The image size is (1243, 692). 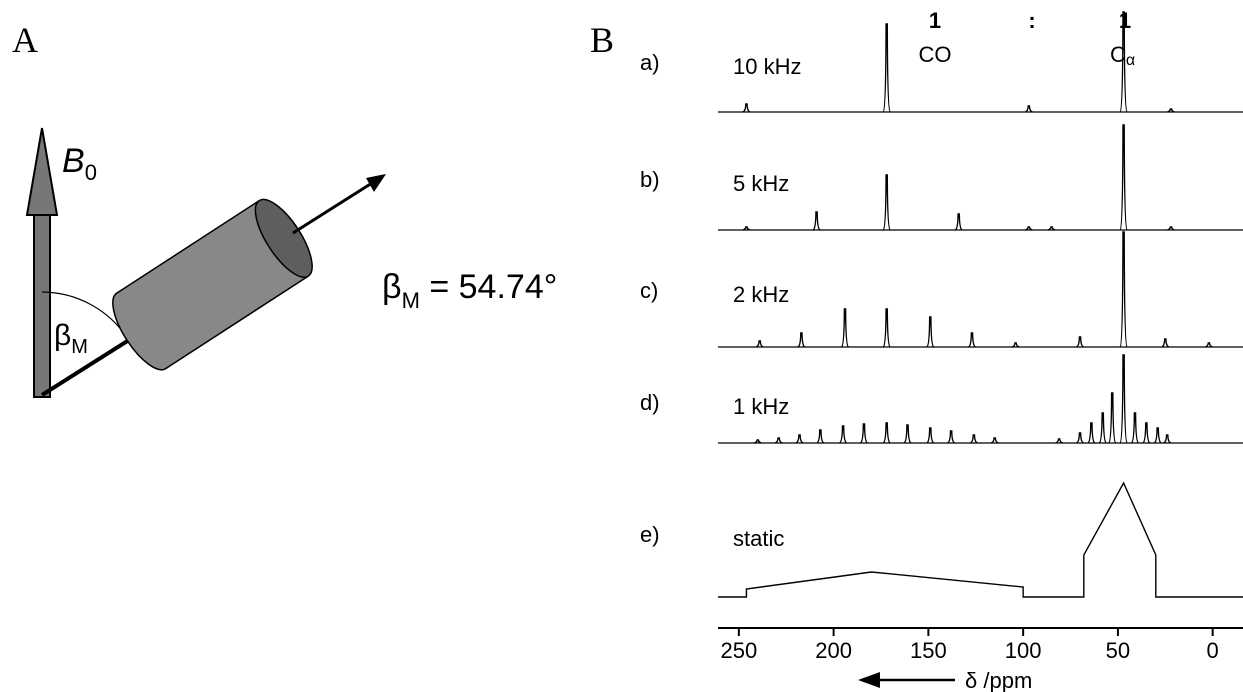 I want to click on rotor-axis, so click(x=91, y=364).